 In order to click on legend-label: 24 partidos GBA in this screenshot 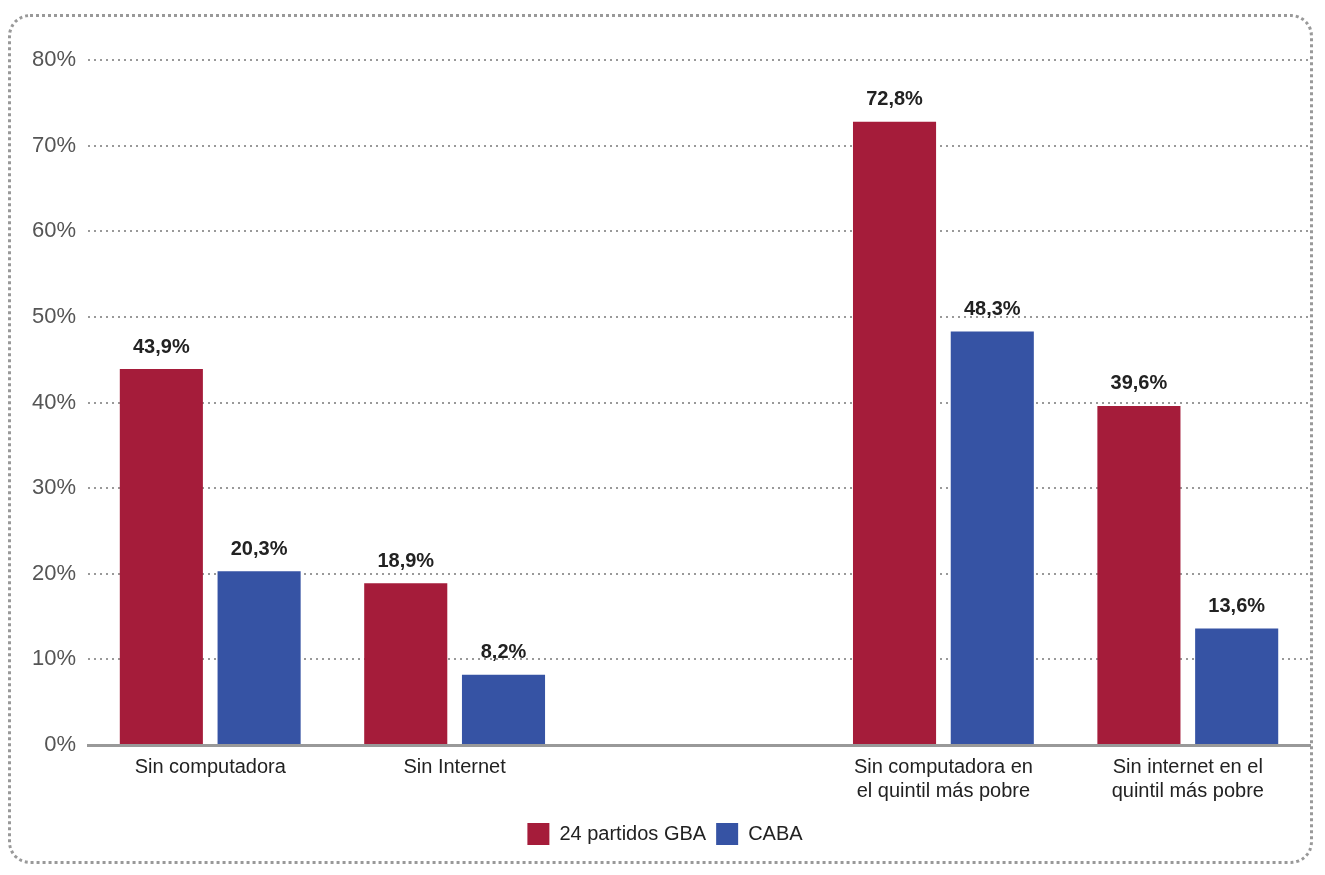, I will do `click(633, 832)`.